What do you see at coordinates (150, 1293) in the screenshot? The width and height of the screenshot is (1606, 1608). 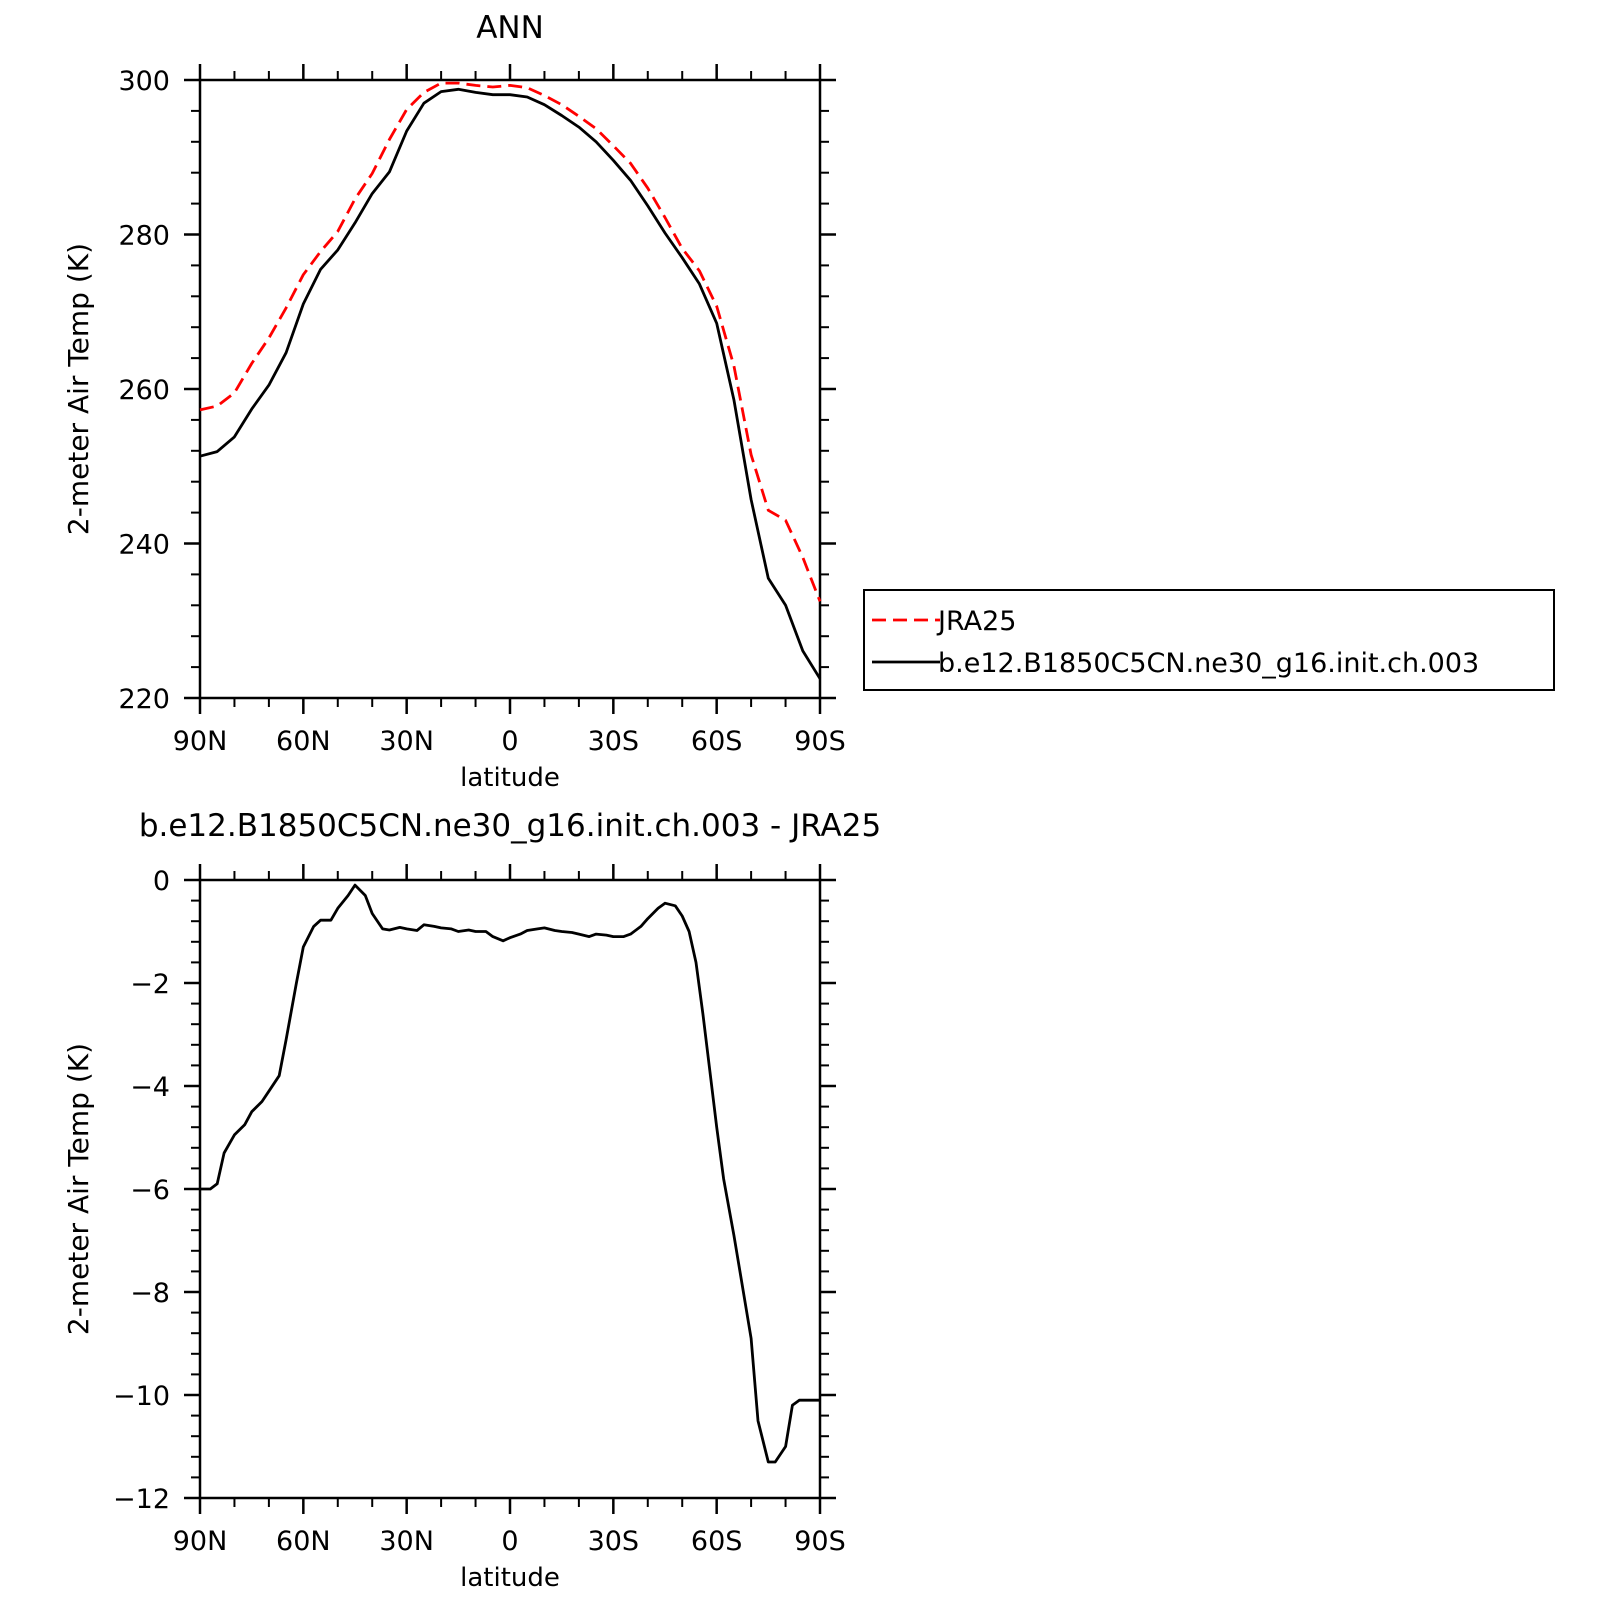 I see `y-tick-label: −8` at bounding box center [150, 1293].